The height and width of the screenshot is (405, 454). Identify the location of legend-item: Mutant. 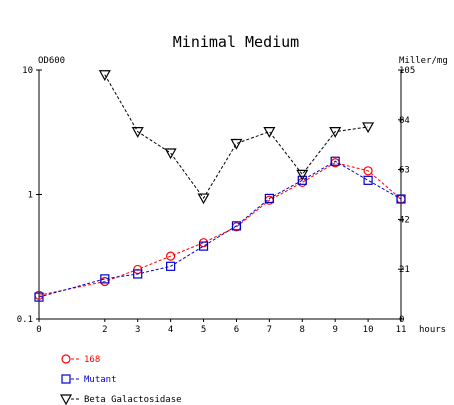
(89, 379).